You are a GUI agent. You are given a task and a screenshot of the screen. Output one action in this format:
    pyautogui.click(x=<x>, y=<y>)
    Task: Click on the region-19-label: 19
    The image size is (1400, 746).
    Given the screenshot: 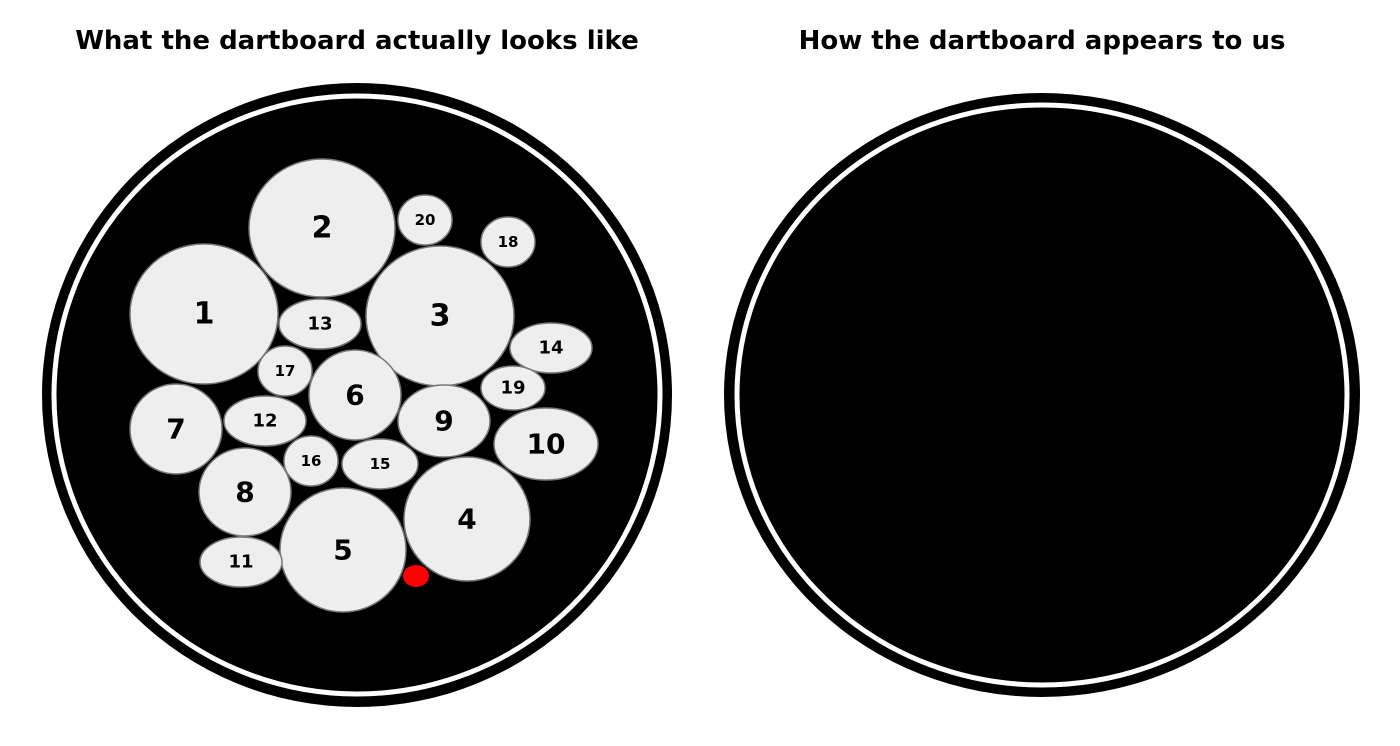 What is the action you would take?
    pyautogui.click(x=512, y=388)
    